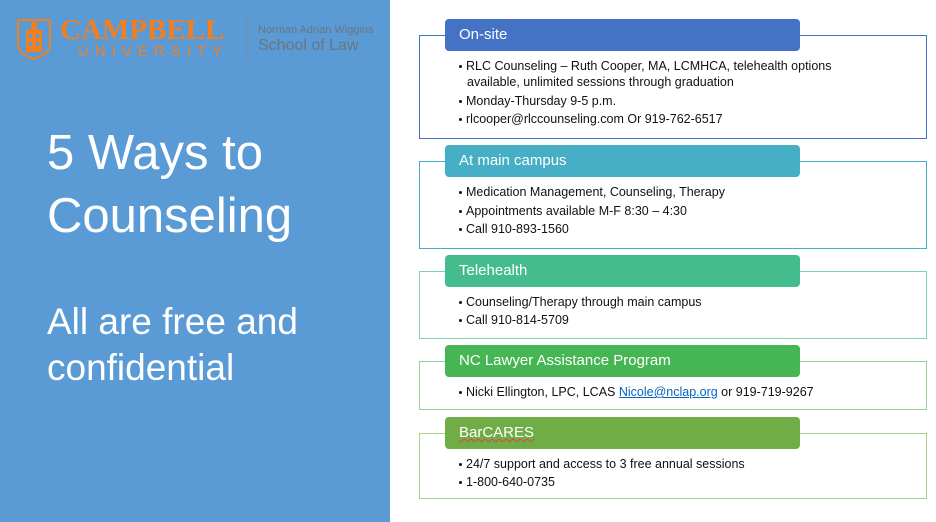  I want to click on section-header: On-site, so click(622, 35).